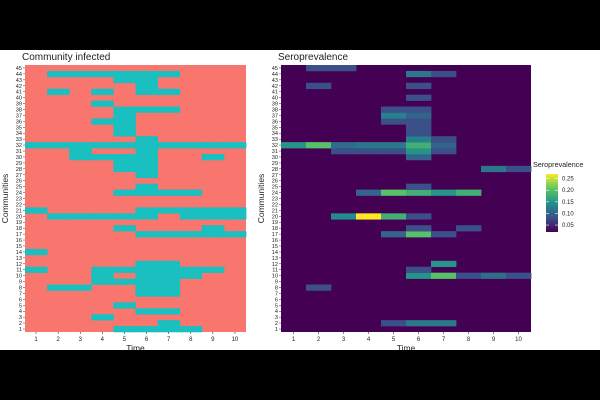  What do you see at coordinates (58, 340) in the screenshot?
I see `x-tick-label: 2` at bounding box center [58, 340].